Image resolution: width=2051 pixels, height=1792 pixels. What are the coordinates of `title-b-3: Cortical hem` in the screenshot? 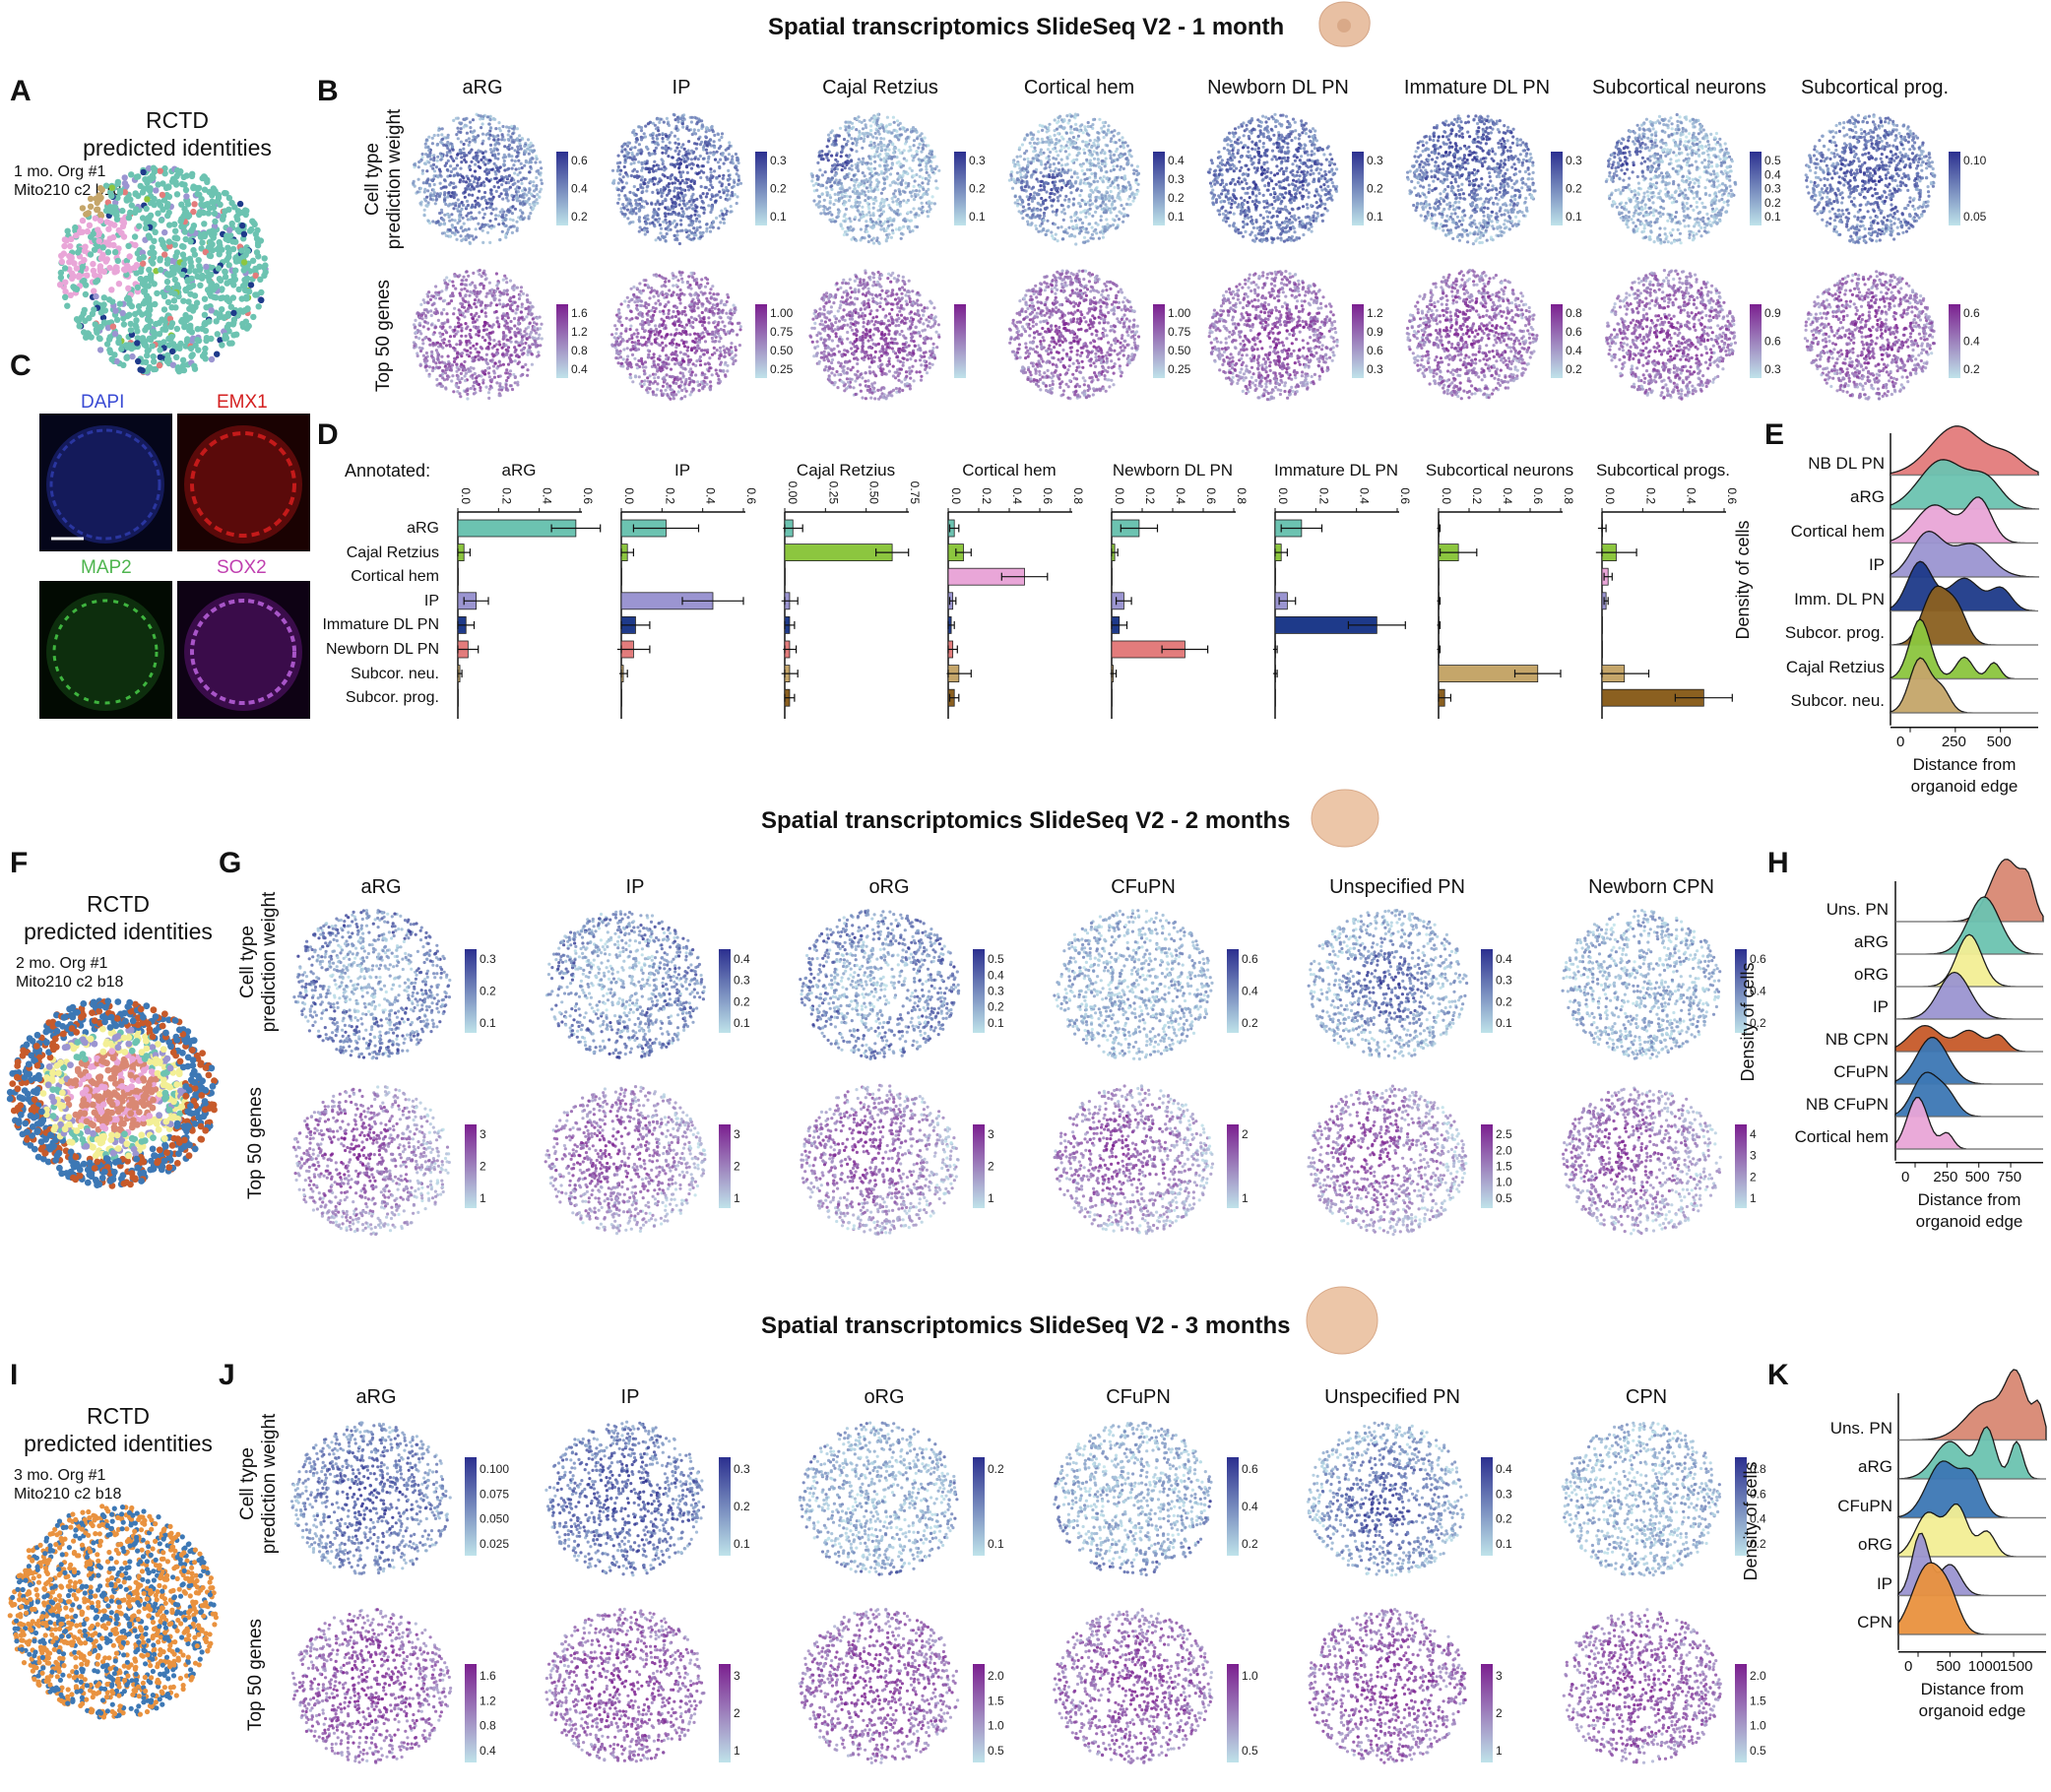 It's located at (1079, 88).